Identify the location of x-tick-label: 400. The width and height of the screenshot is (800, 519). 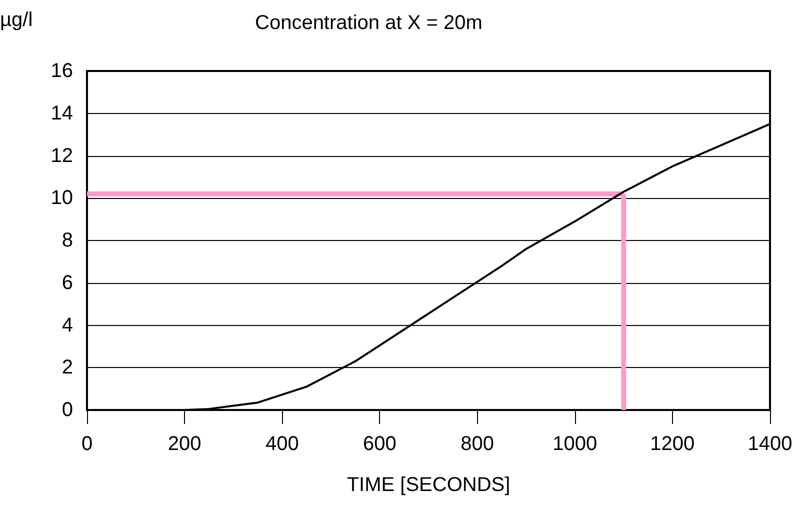
(282, 444).